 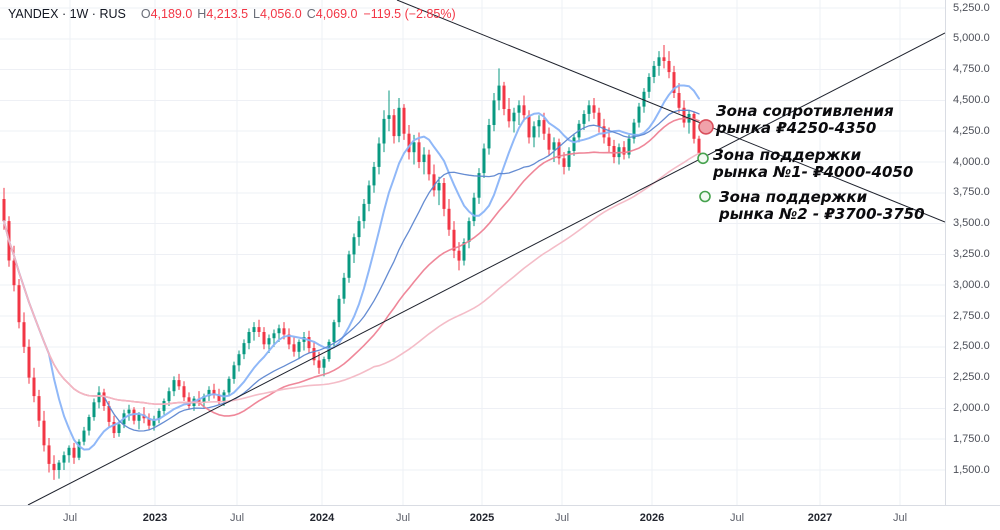 What do you see at coordinates (171, 14) in the screenshot?
I see `open-value: 4,189.0` at bounding box center [171, 14].